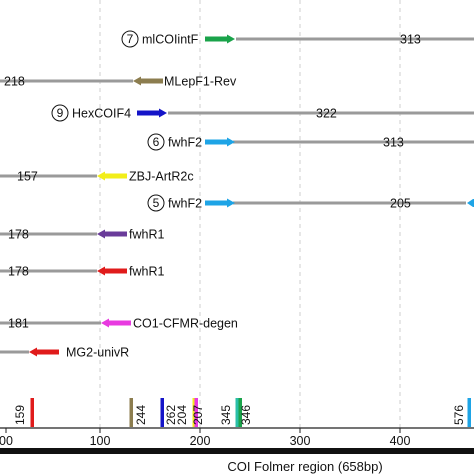  What do you see at coordinates (64, 353) in the screenshot?
I see `primer-row-mg2-univr: MG2-univR` at bounding box center [64, 353].